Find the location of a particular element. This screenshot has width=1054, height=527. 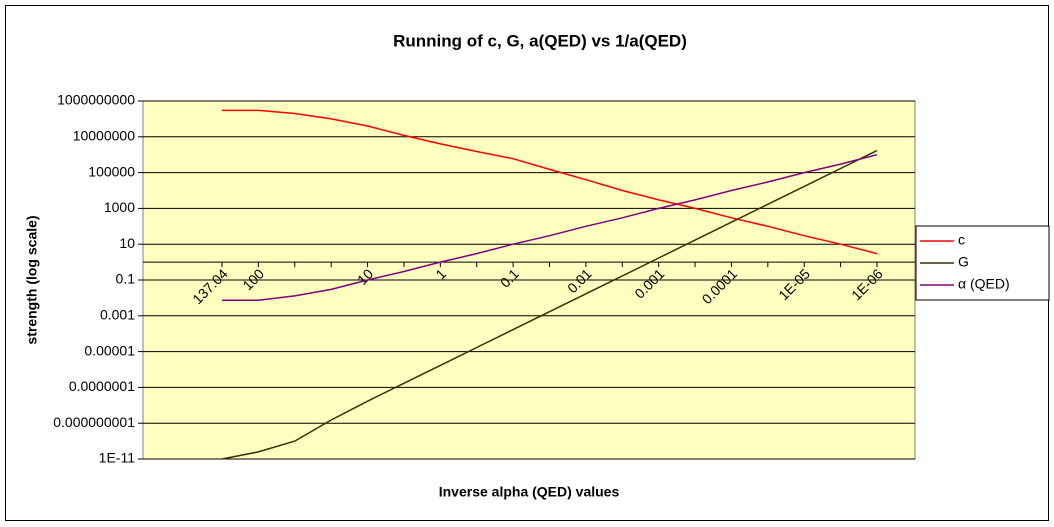

chart-title: Running of c, G, a(QED) vs 1/a(QED) is located at coordinates (540, 40).